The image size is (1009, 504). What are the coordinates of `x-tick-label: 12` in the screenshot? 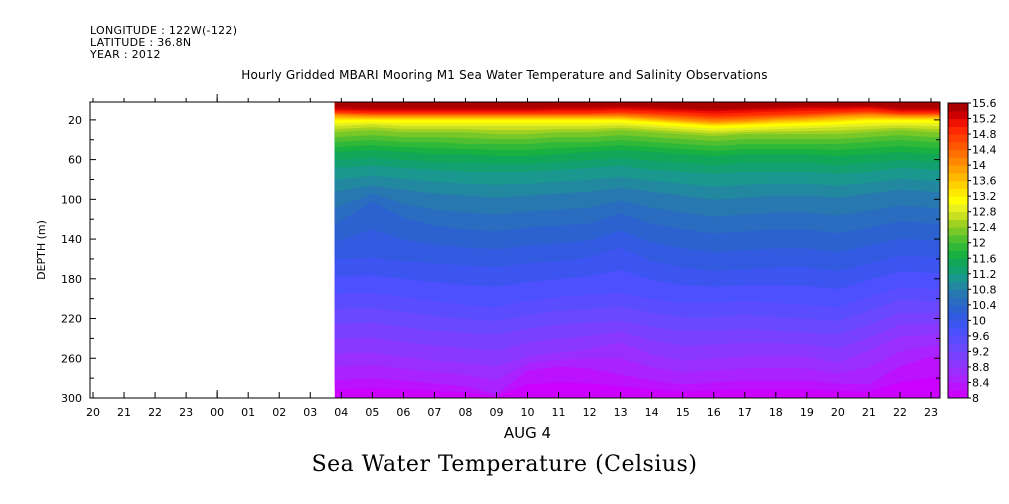 It's located at (590, 412).